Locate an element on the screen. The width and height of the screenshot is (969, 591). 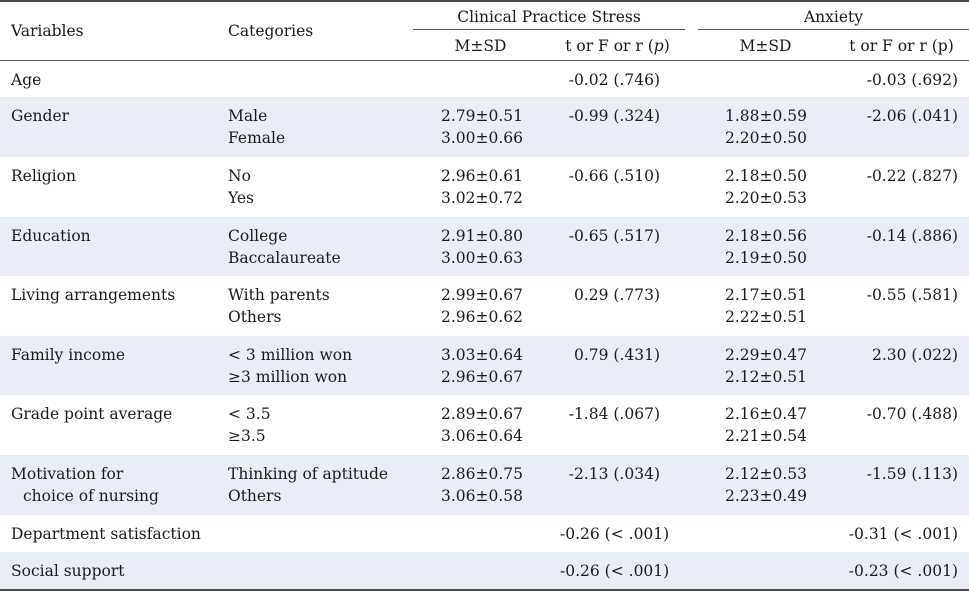
cps-test-cell: -0.66 (.510) is located at coordinates (614, 176).